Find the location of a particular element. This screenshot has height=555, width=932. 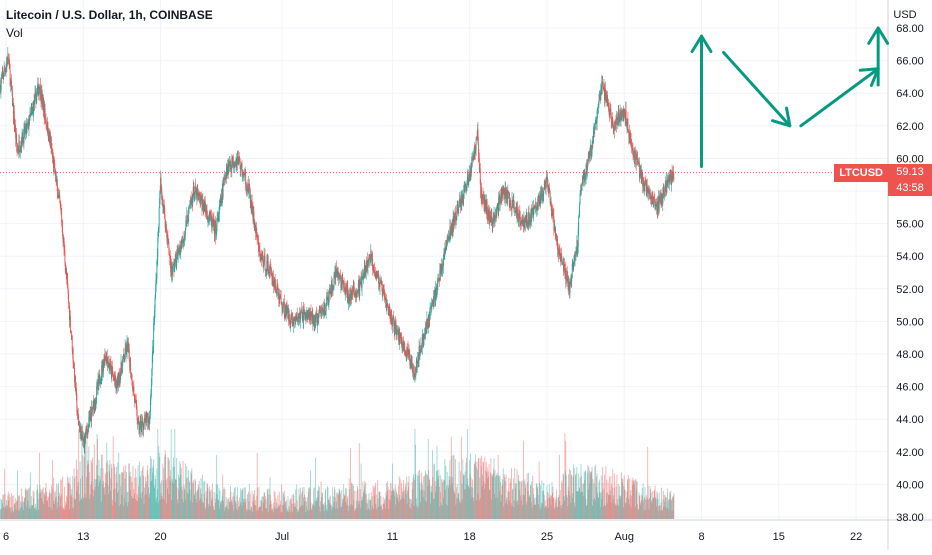

time-tick-label: 22 is located at coordinates (856, 537).